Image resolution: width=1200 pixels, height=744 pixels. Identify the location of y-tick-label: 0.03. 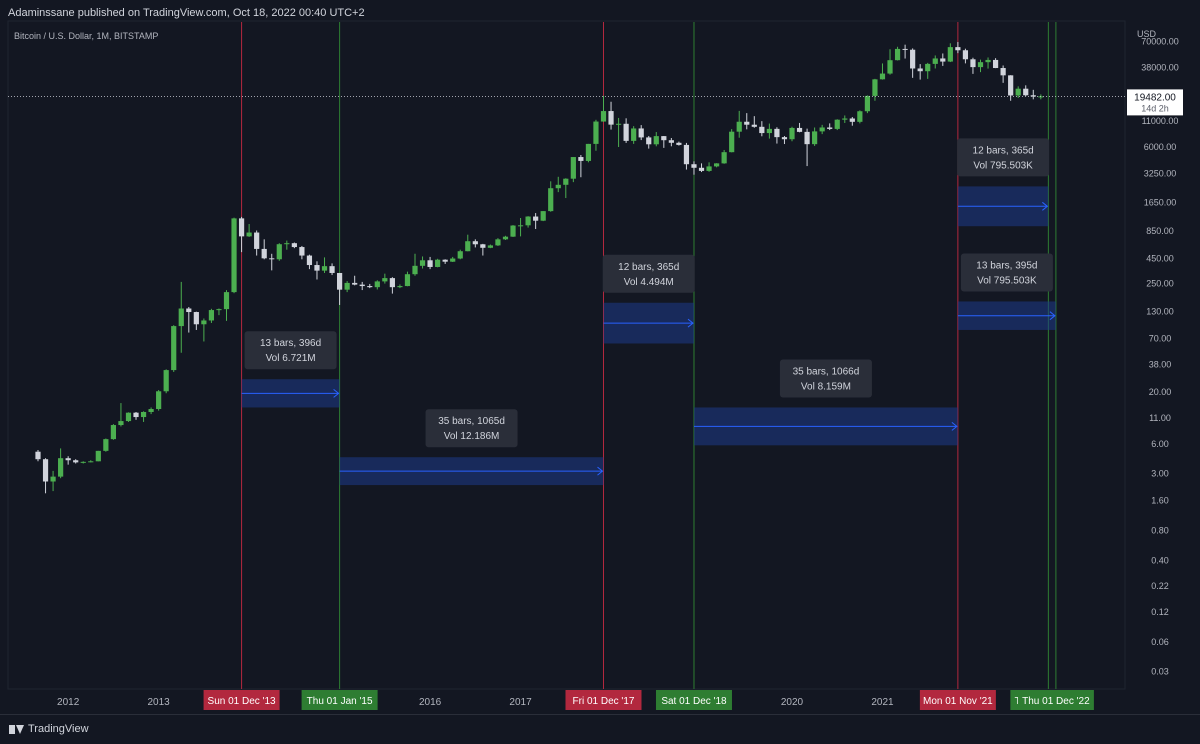
(1160, 672).